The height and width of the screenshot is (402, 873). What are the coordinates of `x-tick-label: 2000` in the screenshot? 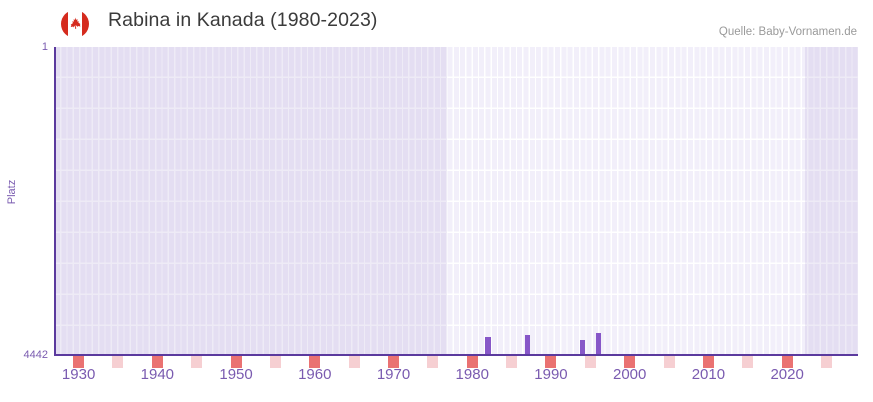 It's located at (630, 374).